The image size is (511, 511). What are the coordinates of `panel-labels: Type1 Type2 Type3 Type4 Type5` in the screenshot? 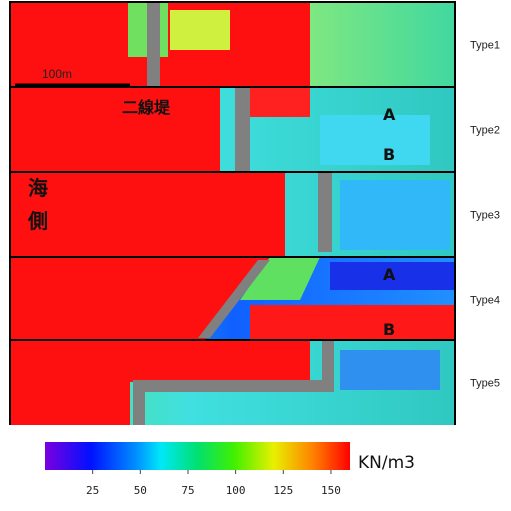 It's located at (485, 215).